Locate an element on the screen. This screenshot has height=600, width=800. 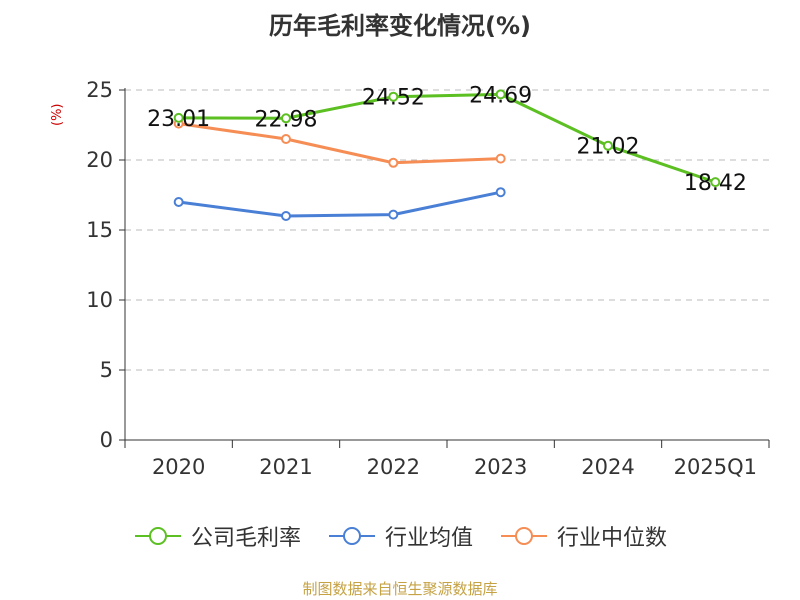
data-label: 22.98 is located at coordinates (286, 119).